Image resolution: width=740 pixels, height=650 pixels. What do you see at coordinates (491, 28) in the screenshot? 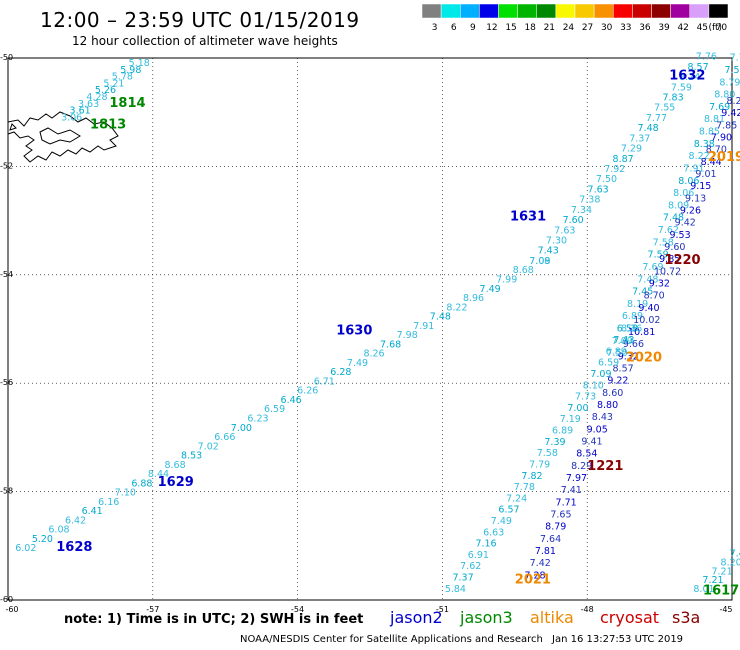
I see `colorbar-label: 12` at bounding box center [491, 28].